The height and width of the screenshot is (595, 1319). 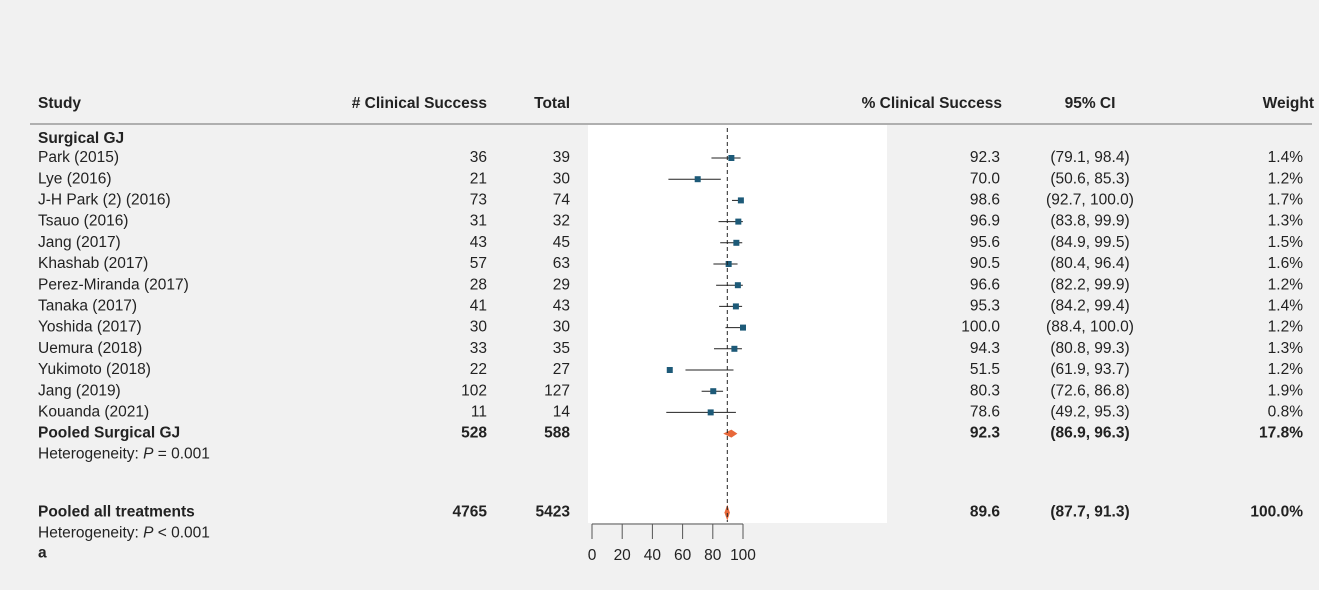 What do you see at coordinates (552, 103) in the screenshot?
I see `column-header: Total` at bounding box center [552, 103].